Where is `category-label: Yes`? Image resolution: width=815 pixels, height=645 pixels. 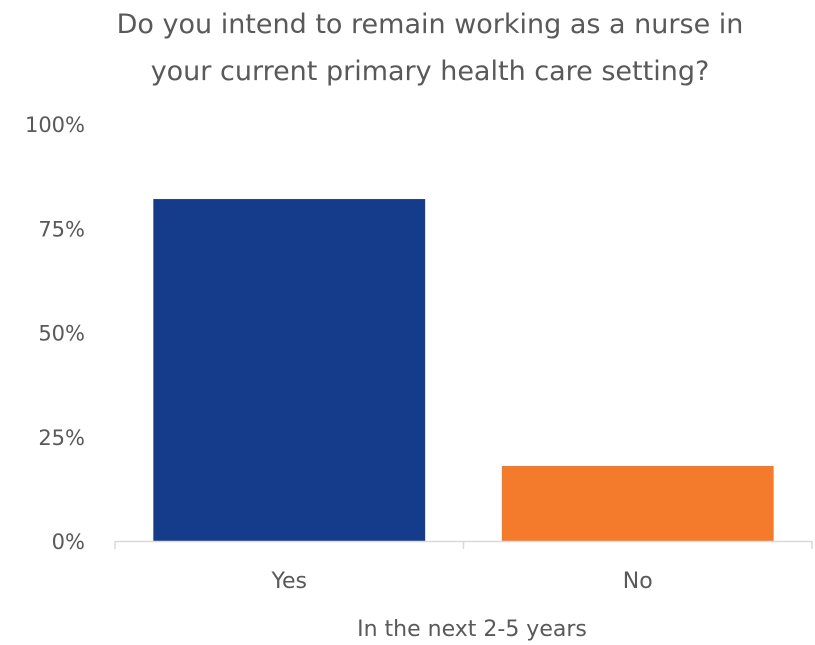 category-label: Yes is located at coordinates (288, 581).